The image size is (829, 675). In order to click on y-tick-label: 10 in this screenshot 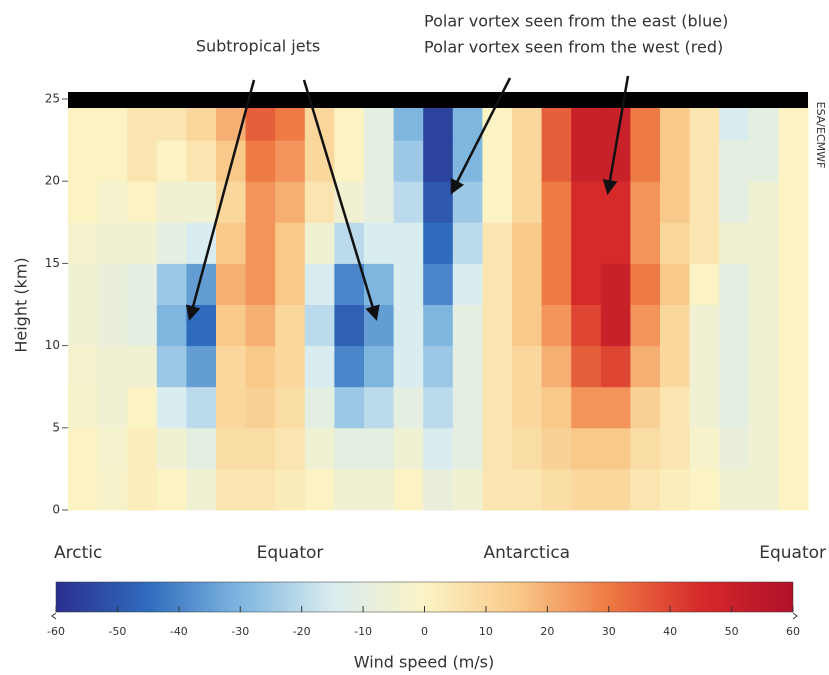, I will do `click(52, 345)`.